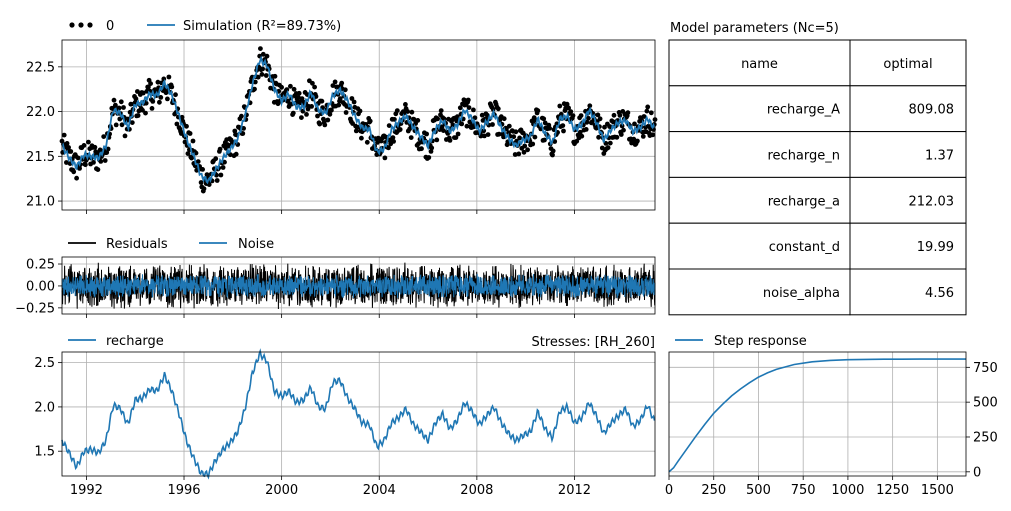 The width and height of the screenshot is (1011, 511). I want to click on x-tick-label: 2012, so click(574, 490).